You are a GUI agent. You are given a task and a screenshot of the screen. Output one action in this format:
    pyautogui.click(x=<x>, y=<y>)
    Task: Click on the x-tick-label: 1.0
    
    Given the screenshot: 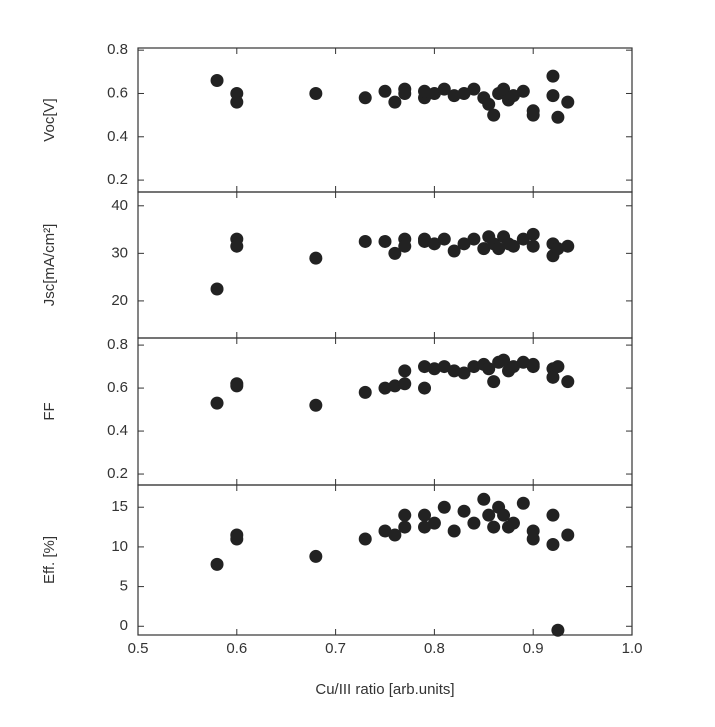 What is the action you would take?
    pyautogui.click(x=632, y=648)
    